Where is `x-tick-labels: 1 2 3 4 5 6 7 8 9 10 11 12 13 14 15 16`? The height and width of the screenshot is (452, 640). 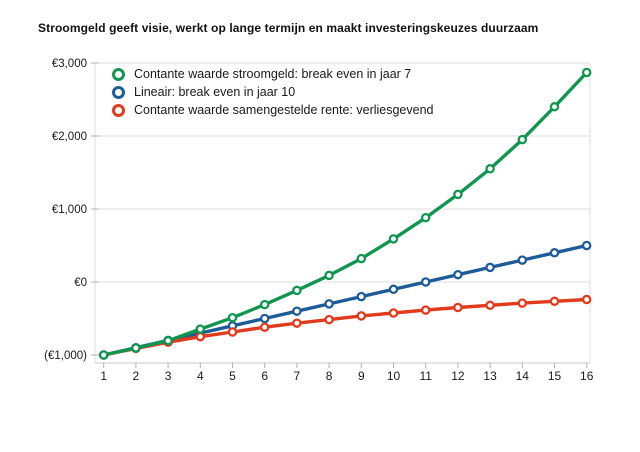 x-tick-labels: 1 2 3 4 5 6 7 8 9 10 11 12 13 14 15 16 is located at coordinates (346, 376).